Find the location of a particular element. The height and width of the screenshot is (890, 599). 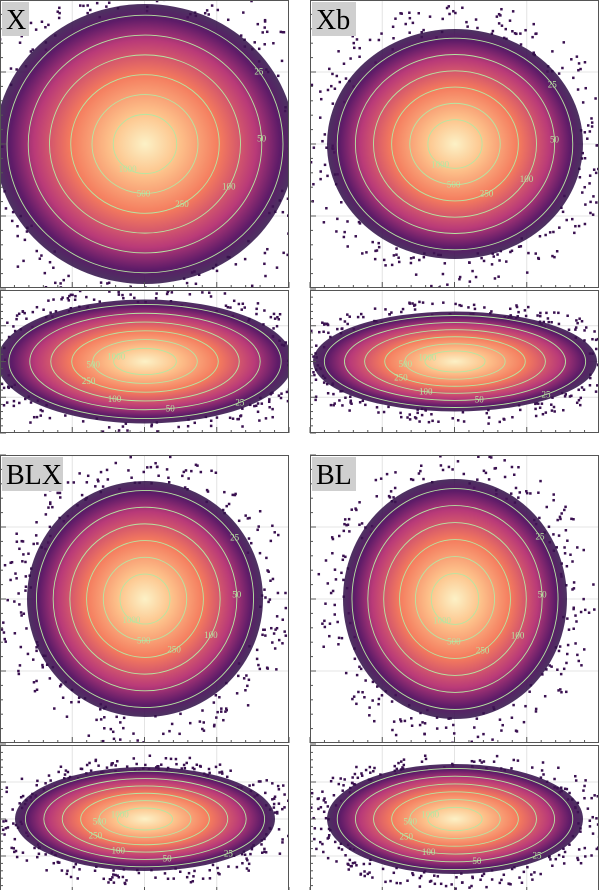

contour-label: 25 is located at coordinates (547, 394).